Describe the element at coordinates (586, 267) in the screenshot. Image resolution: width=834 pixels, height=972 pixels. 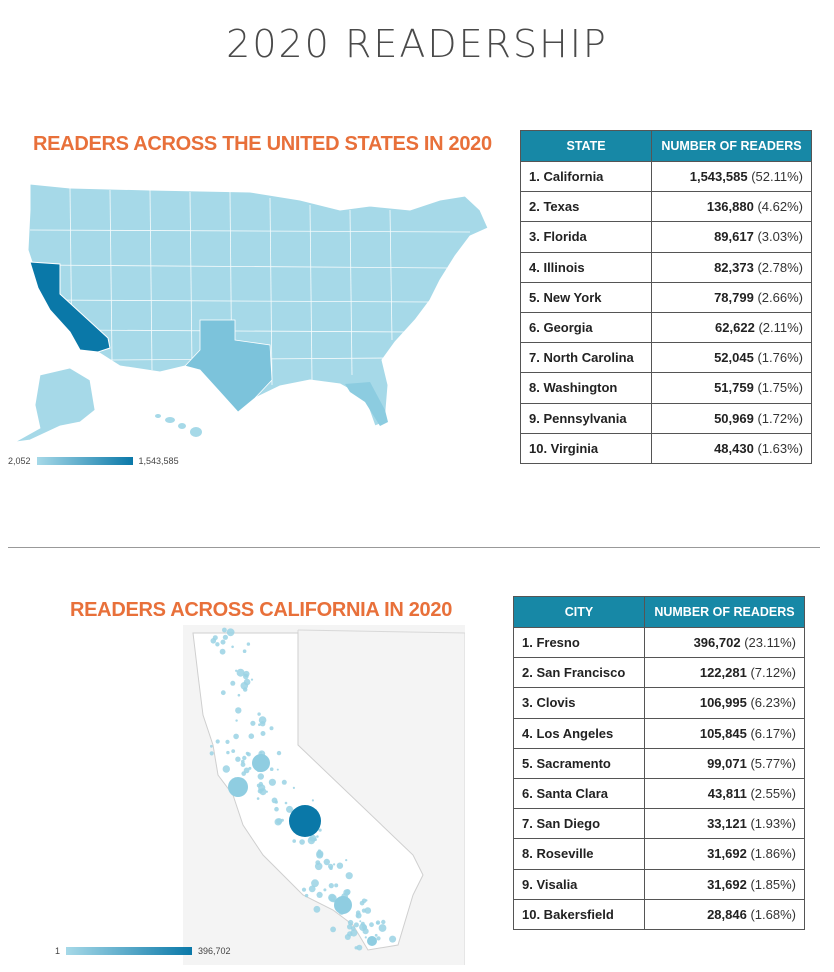
I see `state-row-name: 4. Illinois` at that location.